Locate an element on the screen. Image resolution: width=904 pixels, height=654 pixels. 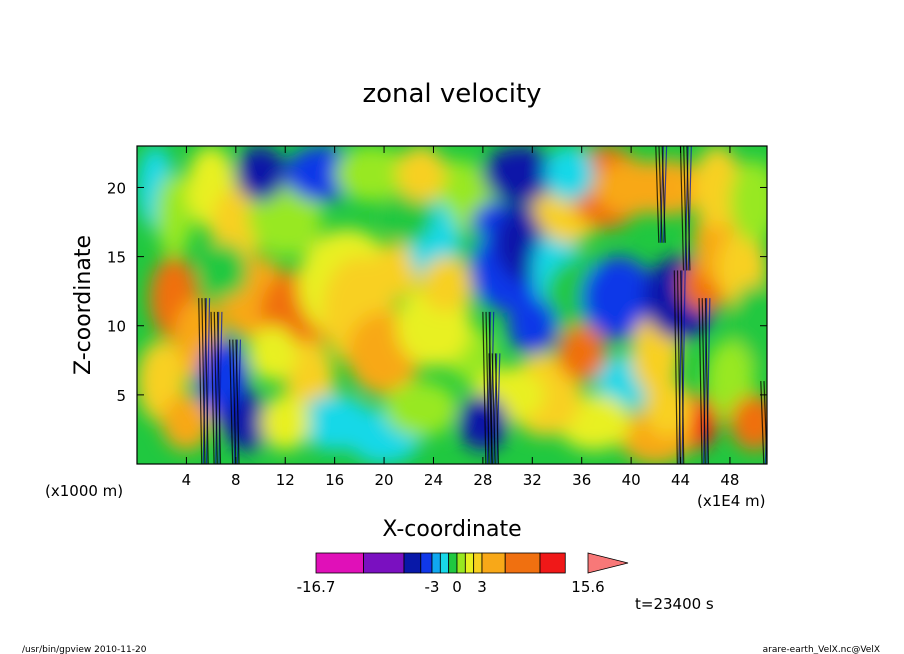
x-tick-label: 40 is located at coordinates (631, 480).